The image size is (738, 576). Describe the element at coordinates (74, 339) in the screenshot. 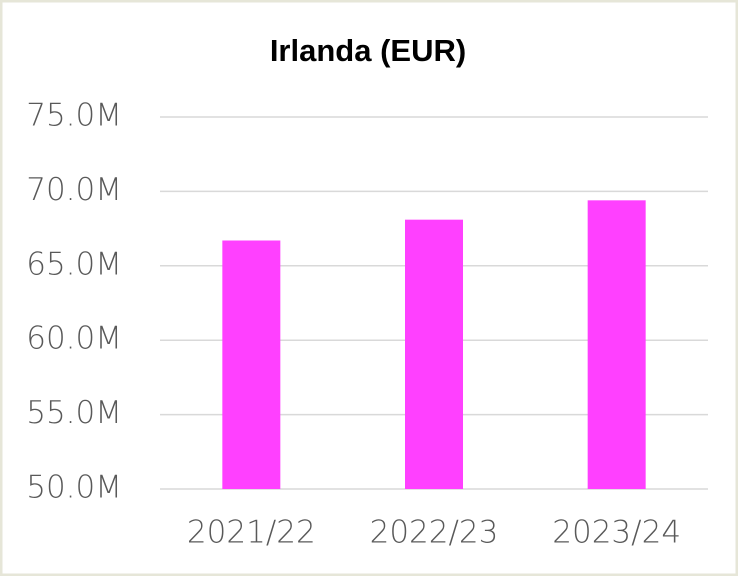

I see `y-tick-label: 60.0M` at that location.